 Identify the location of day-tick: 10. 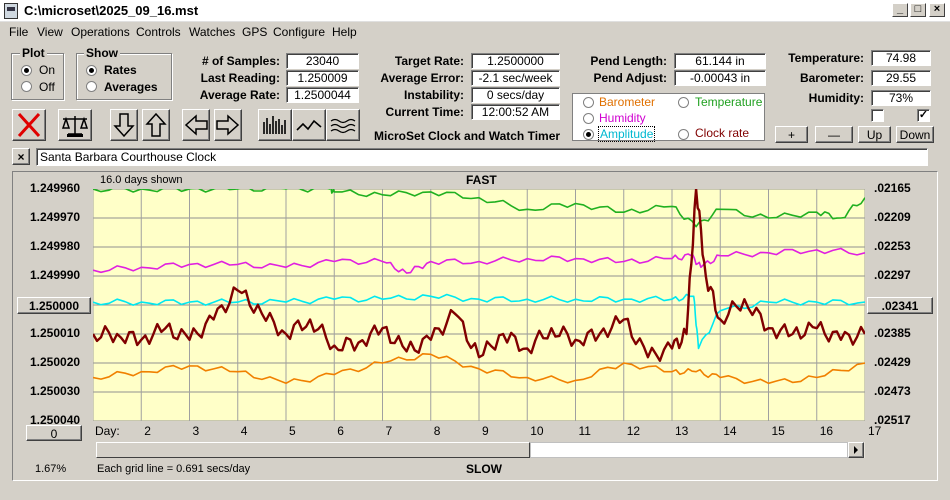
(537, 431).